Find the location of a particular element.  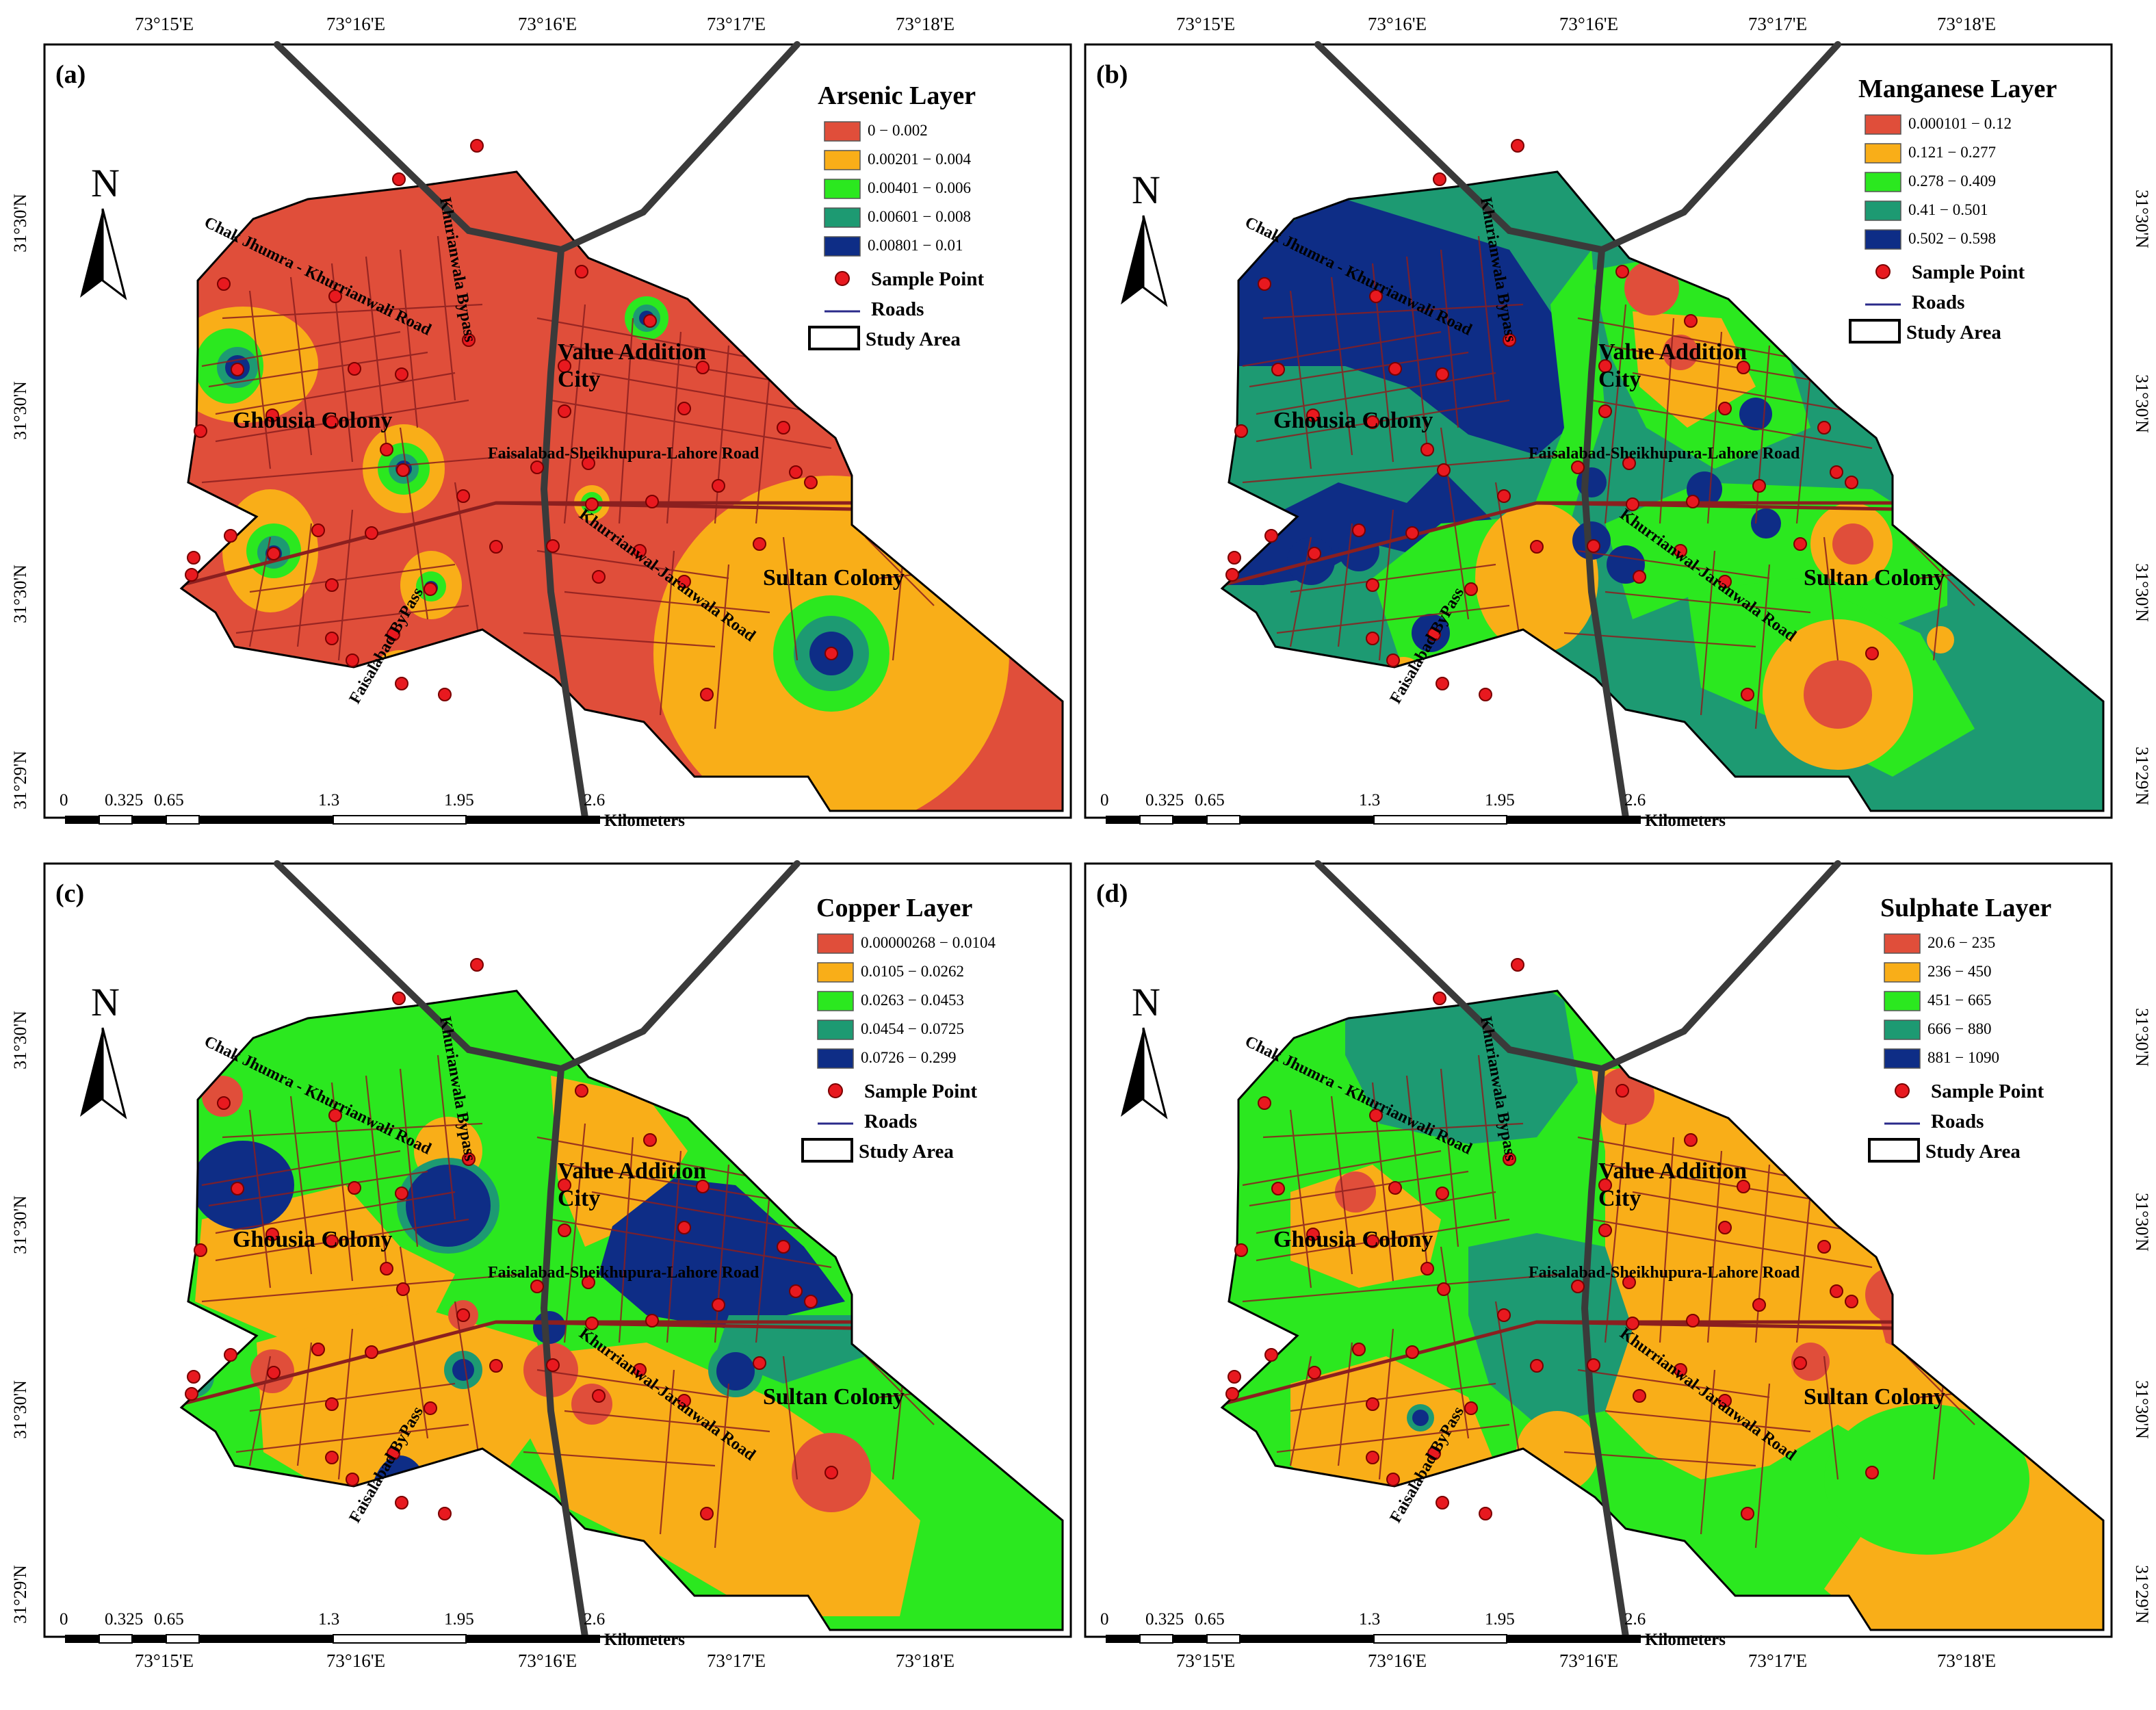

legend-class-4: 666 − 880 is located at coordinates (1959, 1028).